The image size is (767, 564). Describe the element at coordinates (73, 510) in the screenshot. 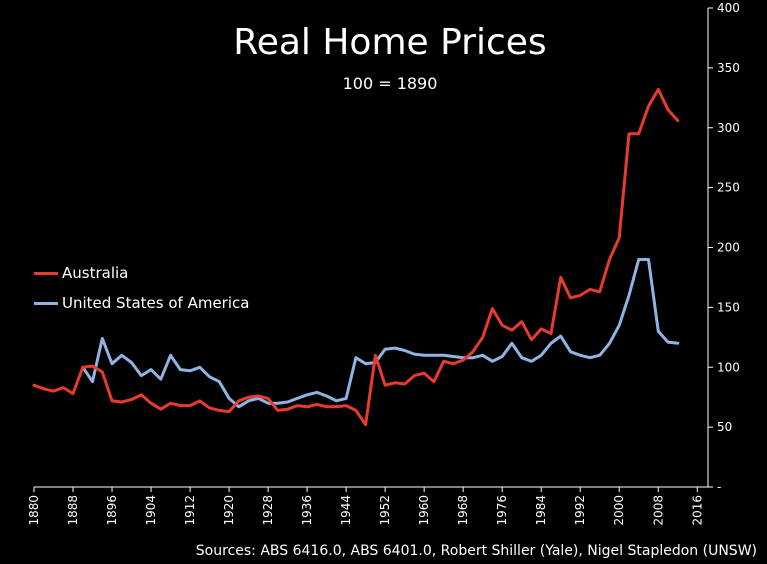

I see `x-tick-label: 1888` at that location.